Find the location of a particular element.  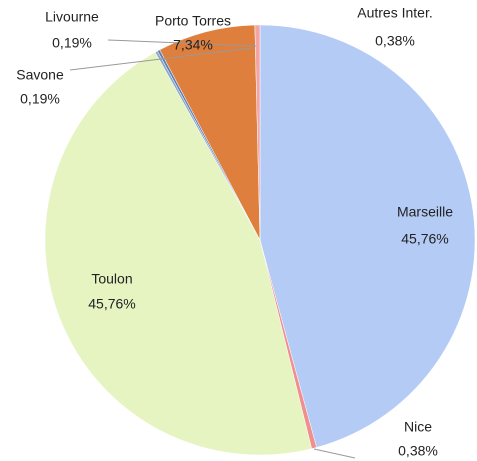

slice-label: Autres Inter. is located at coordinates (394, 13).